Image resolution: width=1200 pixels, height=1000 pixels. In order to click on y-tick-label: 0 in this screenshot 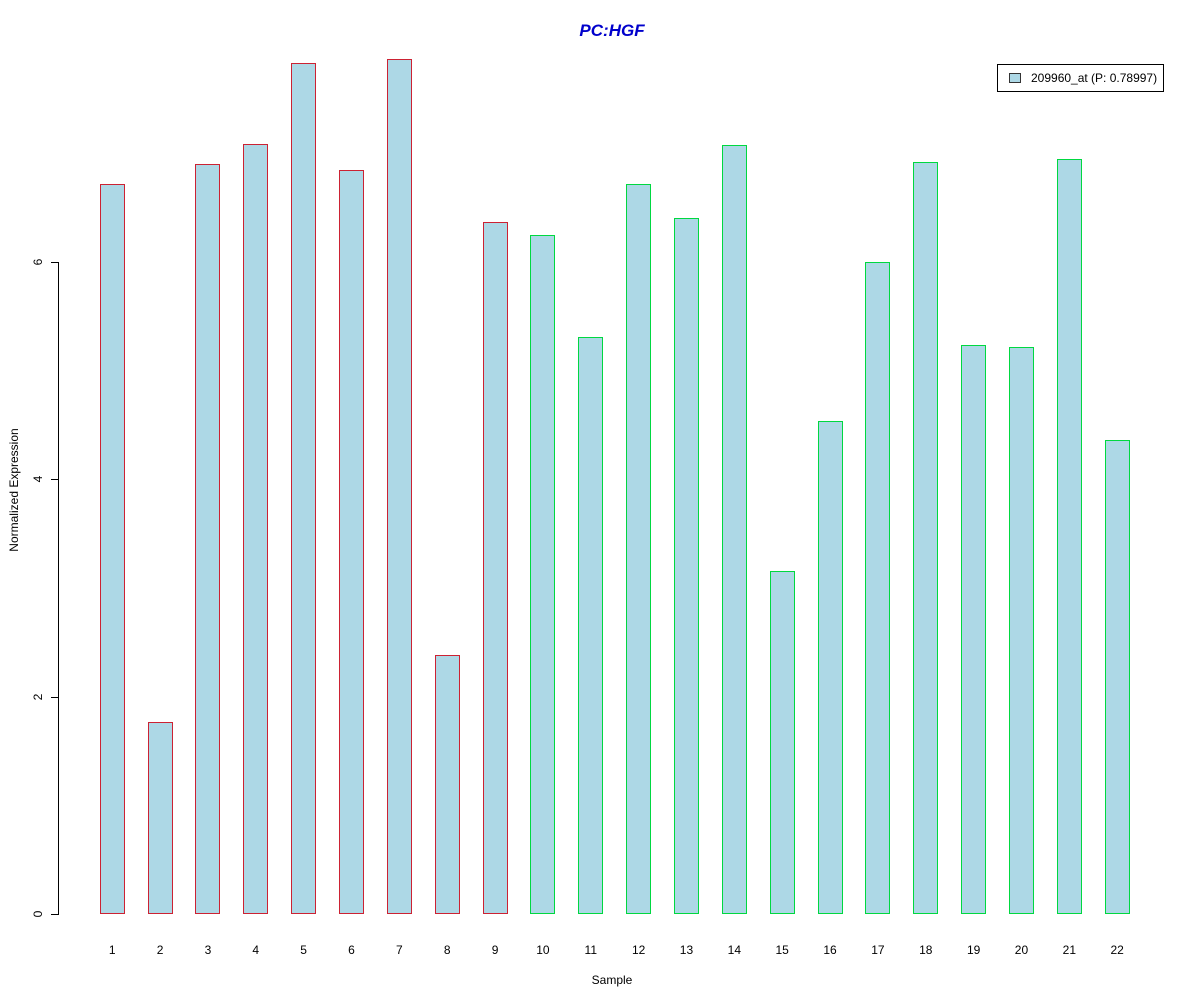, I will do `click(38, 914)`.